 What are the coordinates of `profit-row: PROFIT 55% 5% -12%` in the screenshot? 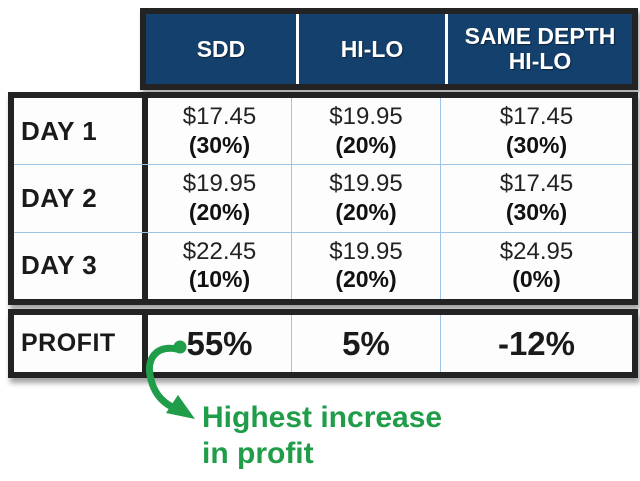 It's located at (323, 343).